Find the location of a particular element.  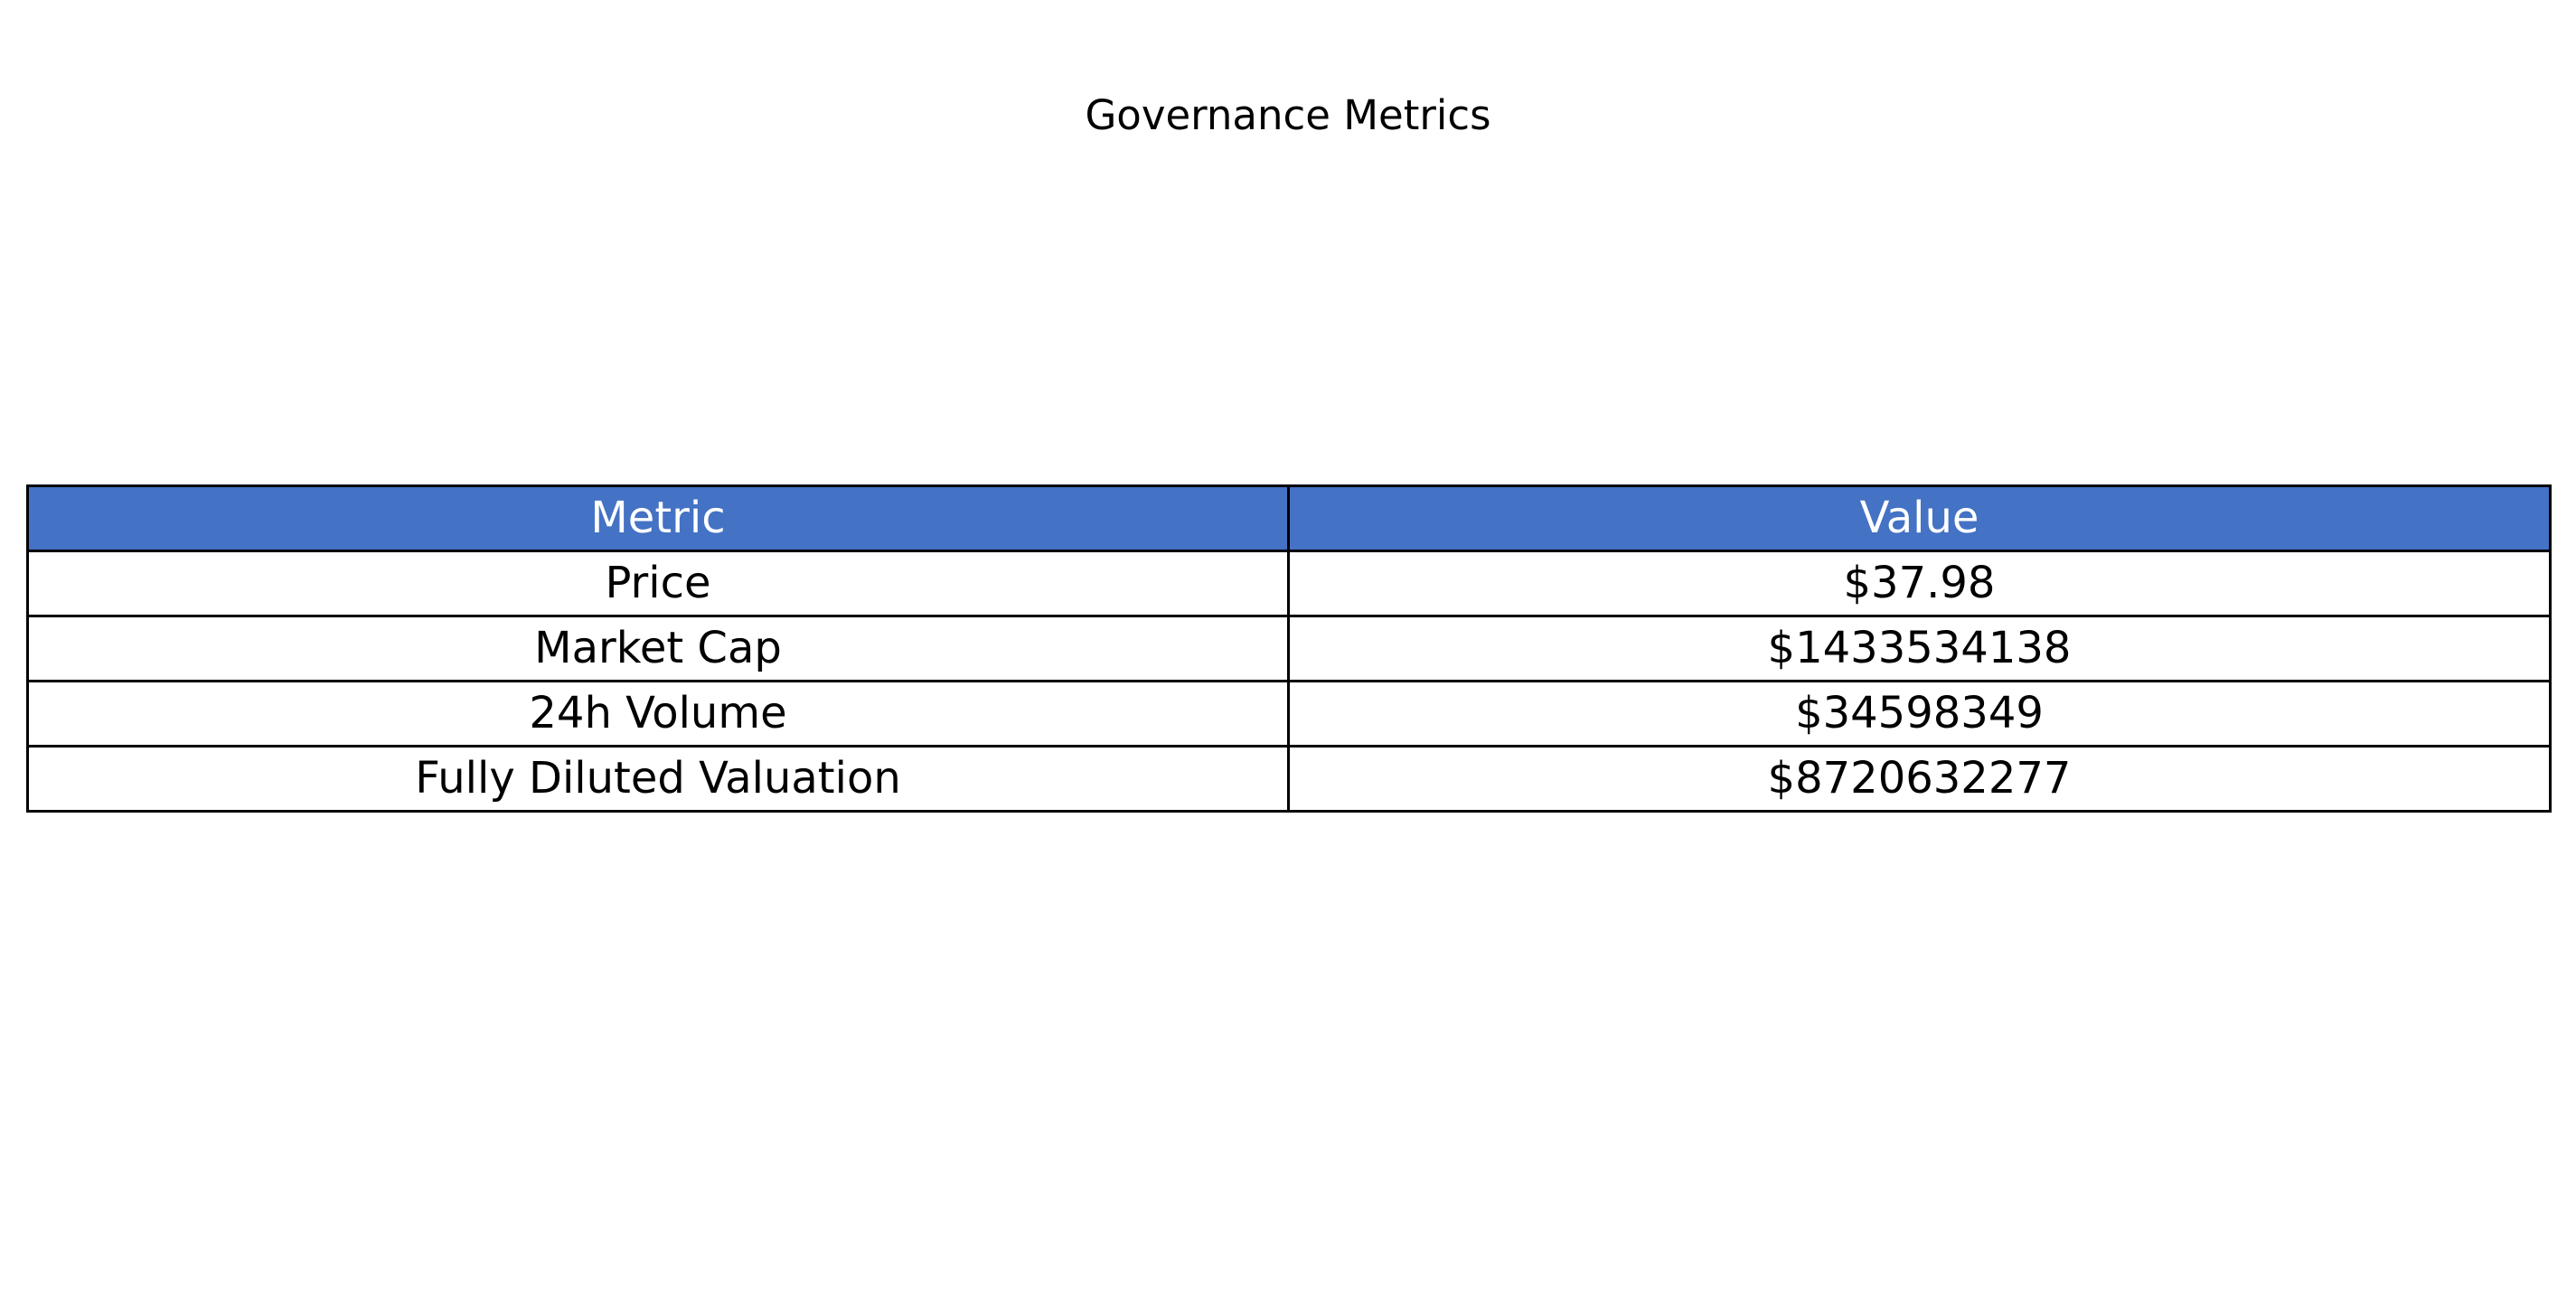

metric-cell: Fully Diluted Valuation is located at coordinates (658, 779).